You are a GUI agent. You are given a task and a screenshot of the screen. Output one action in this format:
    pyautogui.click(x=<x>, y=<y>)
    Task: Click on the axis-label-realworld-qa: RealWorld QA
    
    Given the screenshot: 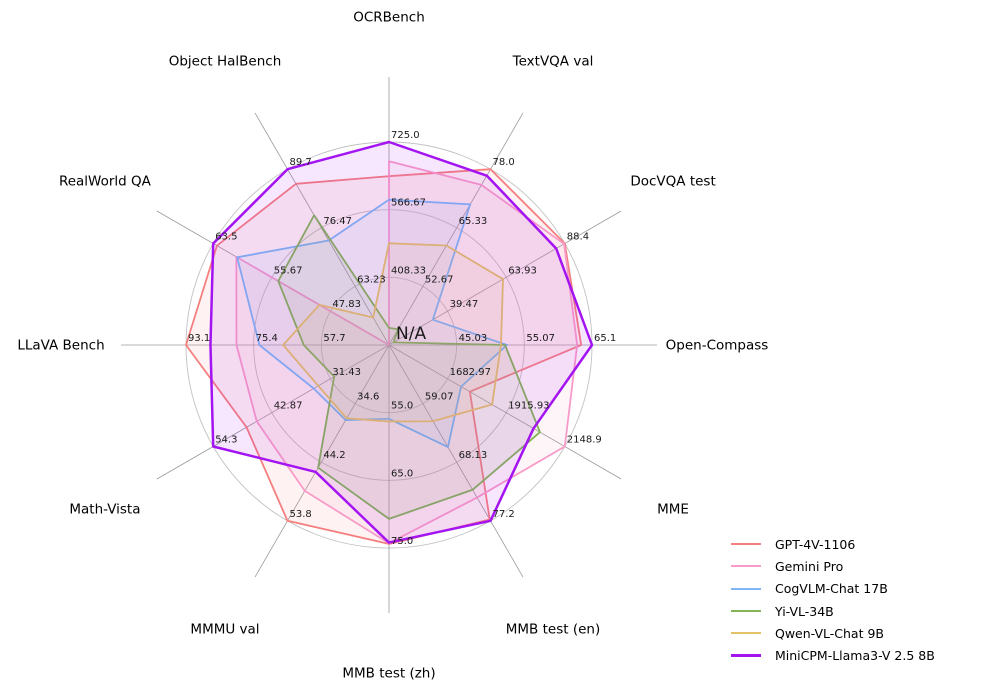 What is the action you would take?
    pyautogui.click(x=105, y=182)
    